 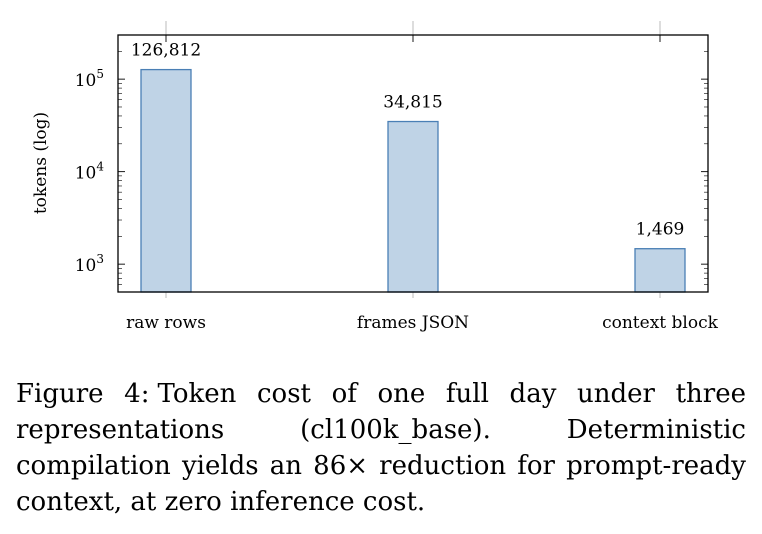 I want to click on x-tick-labels: raw rows frames JSON context block, so click(x=422, y=323).